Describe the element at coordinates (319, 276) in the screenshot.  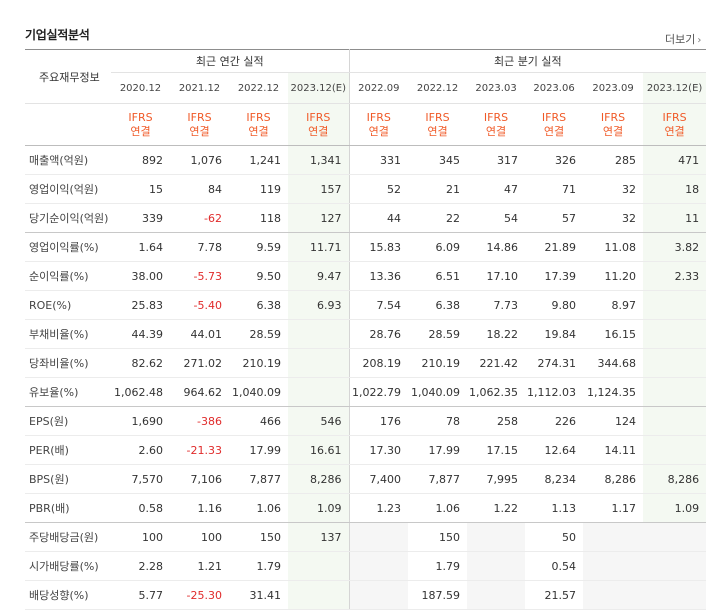
I see `table-cell: 9.47` at that location.